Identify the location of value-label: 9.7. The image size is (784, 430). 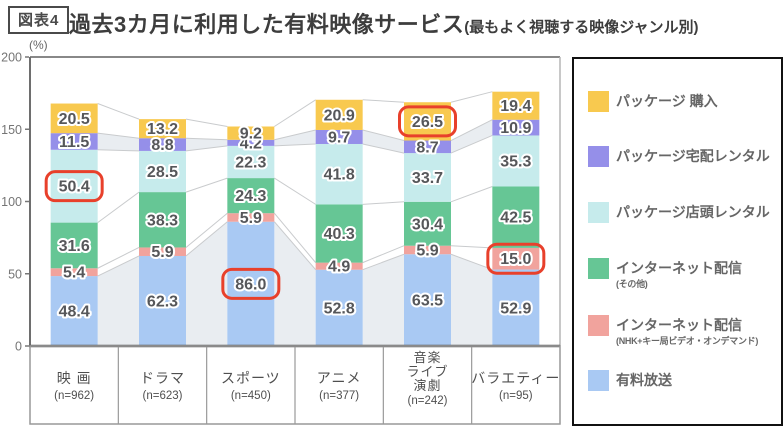
(339, 137).